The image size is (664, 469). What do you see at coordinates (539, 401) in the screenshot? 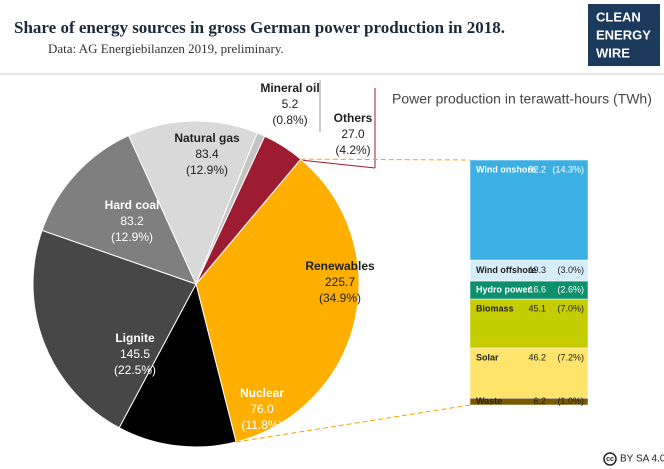
I see `segment-value: 6.2` at bounding box center [539, 401].